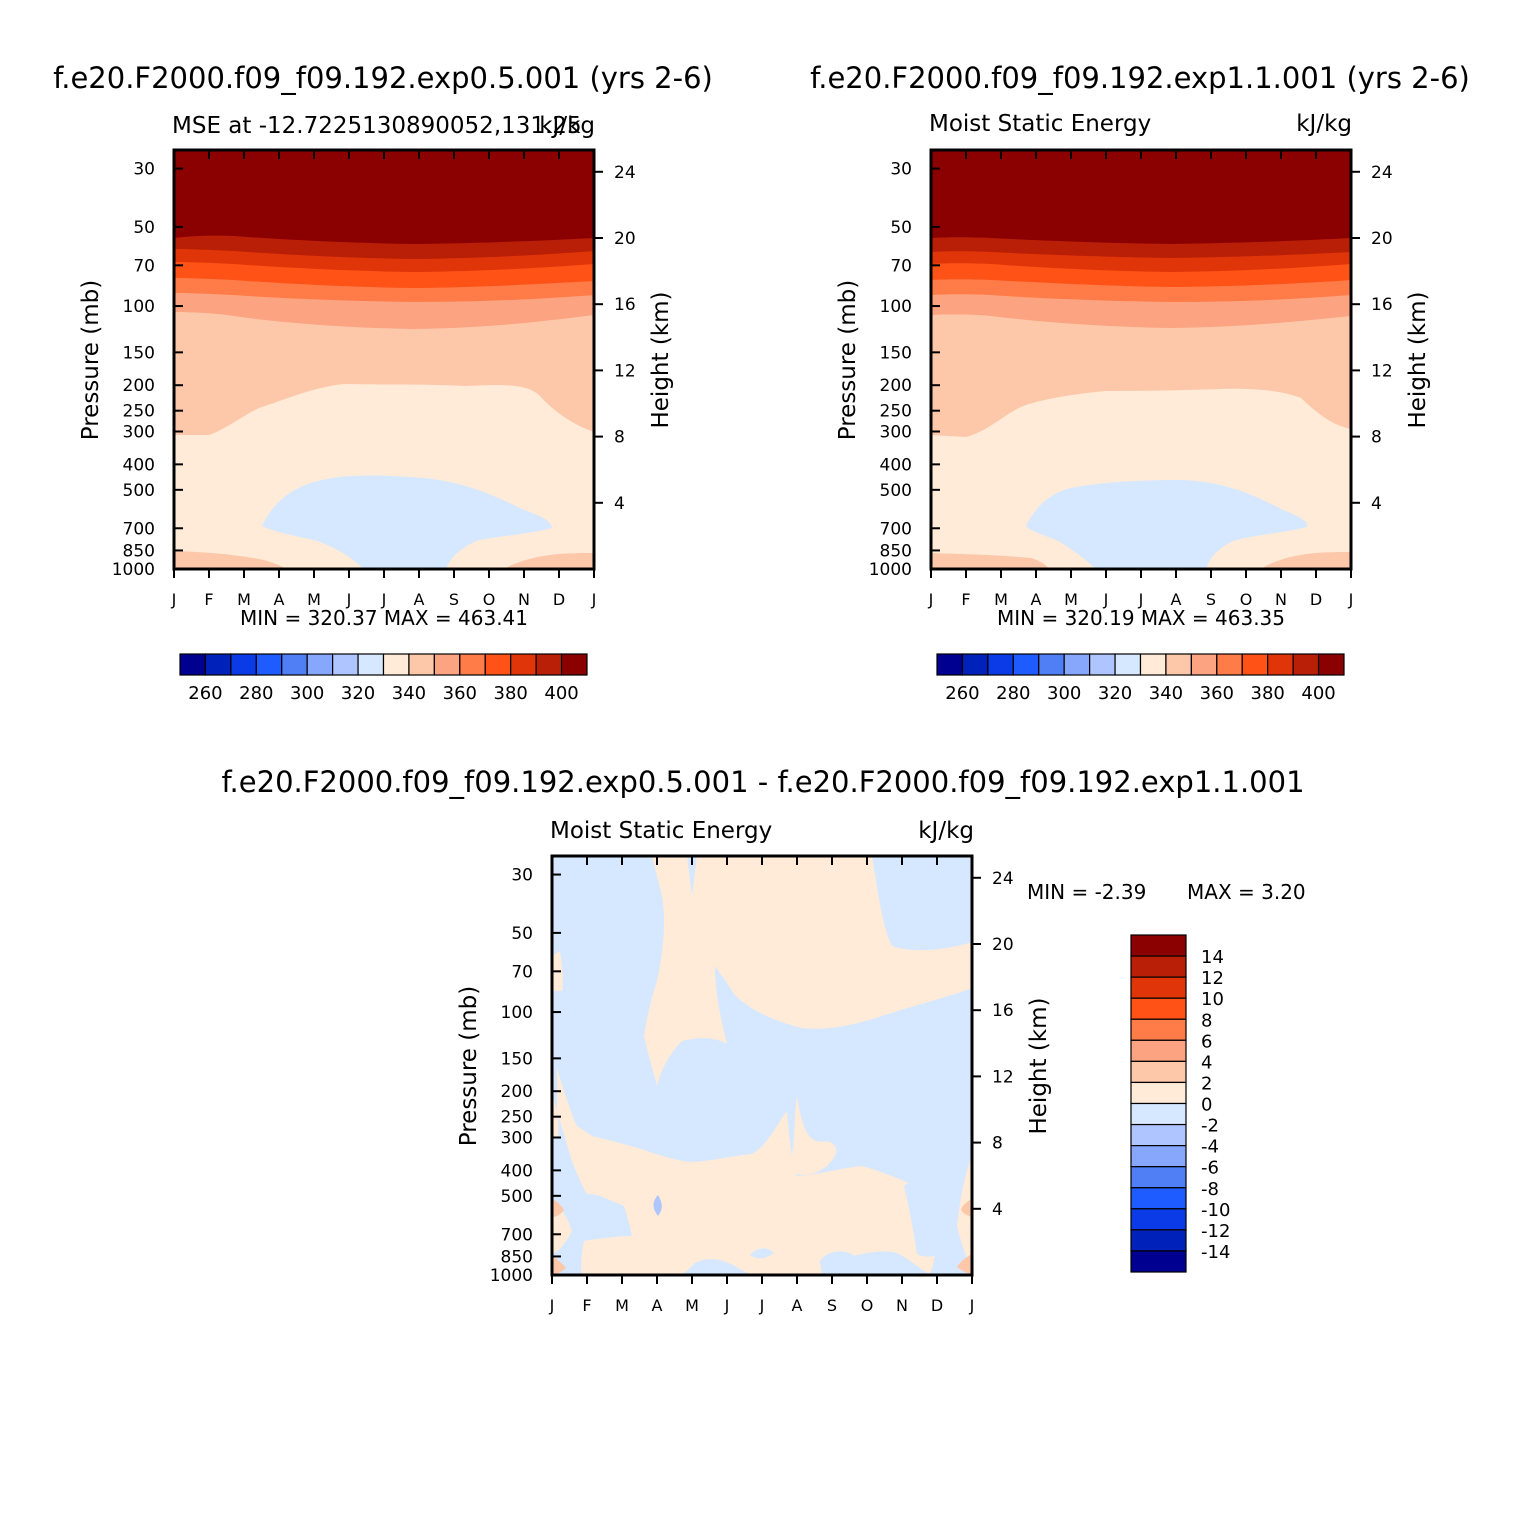  Describe the element at coordinates (567, 126) in the screenshot. I see `panel-1-subtitle-right: kJ/kg` at that location.